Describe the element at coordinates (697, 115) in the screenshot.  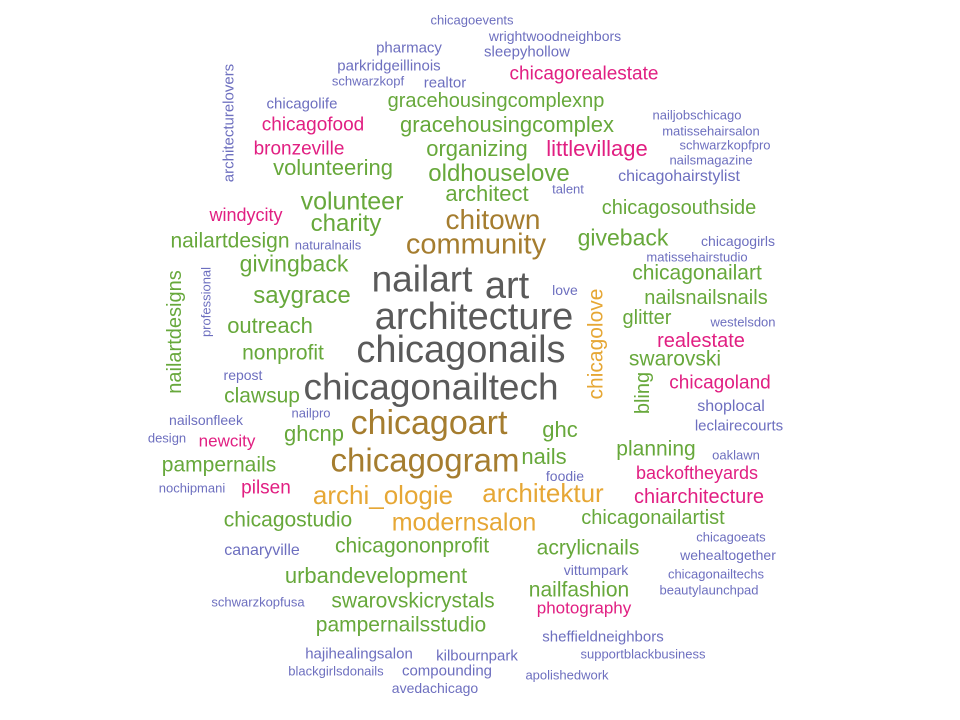
I see `cloud-word: nailjobschicago` at that location.